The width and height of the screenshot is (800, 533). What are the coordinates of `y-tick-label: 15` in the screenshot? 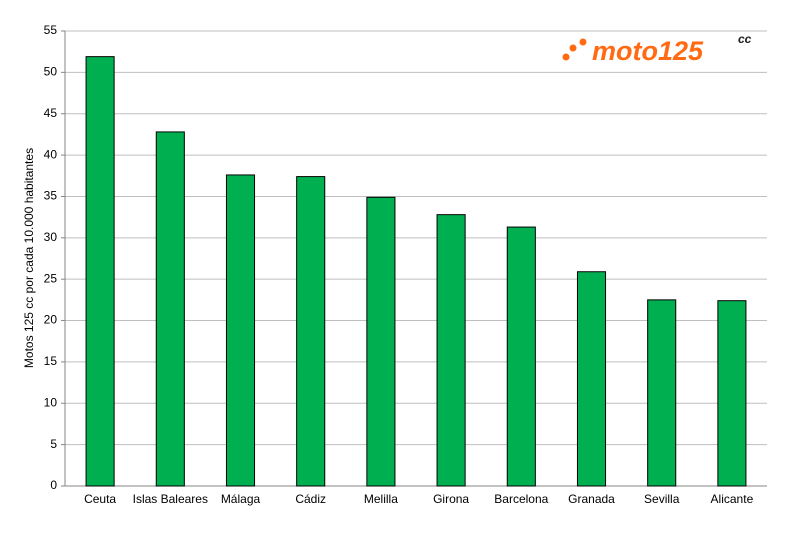 It's located at (51, 361).